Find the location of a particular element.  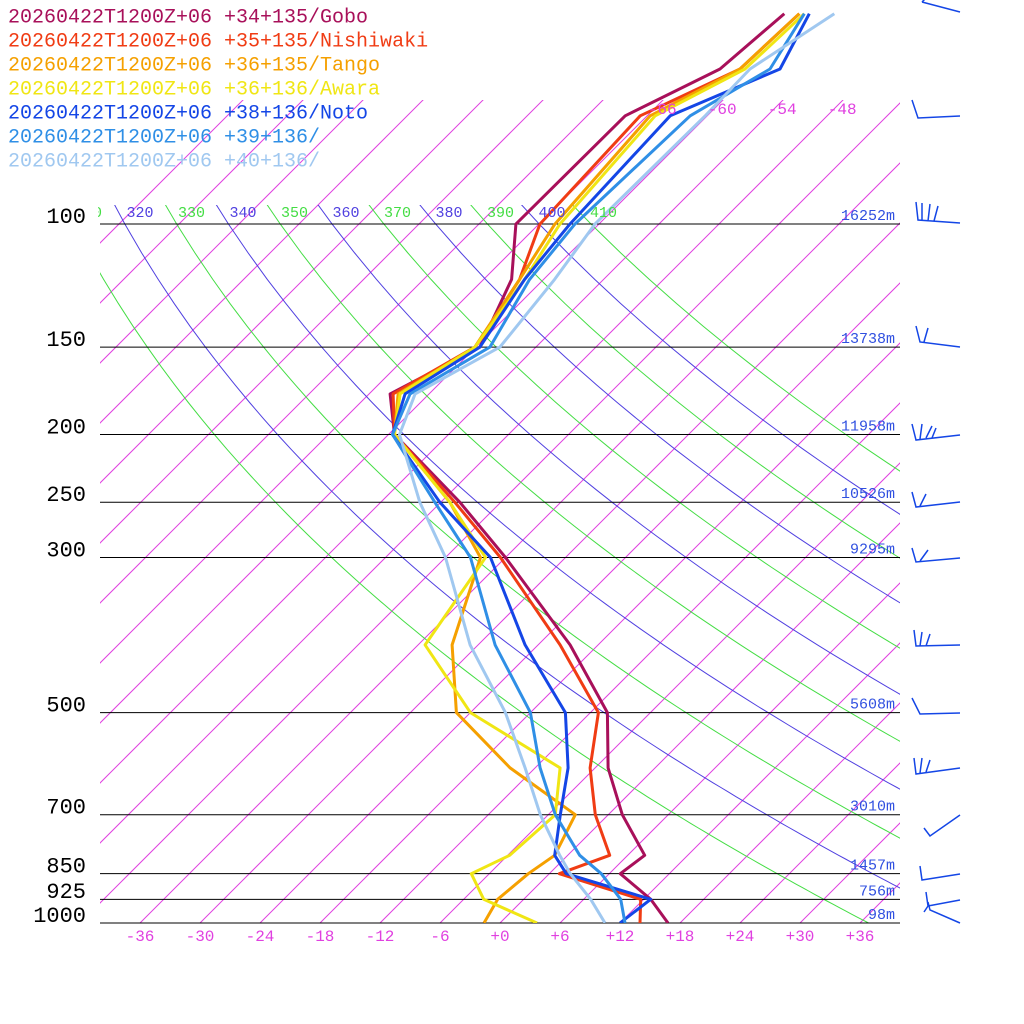

y-tick-label: 1000 is located at coordinates (59, 916).